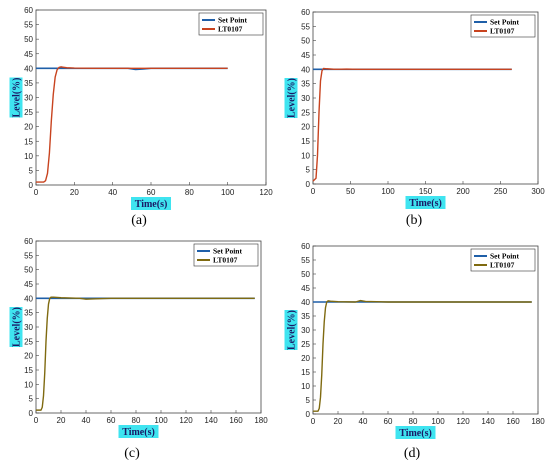 The image size is (550, 464). I want to click on x-tick-label: 50, so click(350, 191).